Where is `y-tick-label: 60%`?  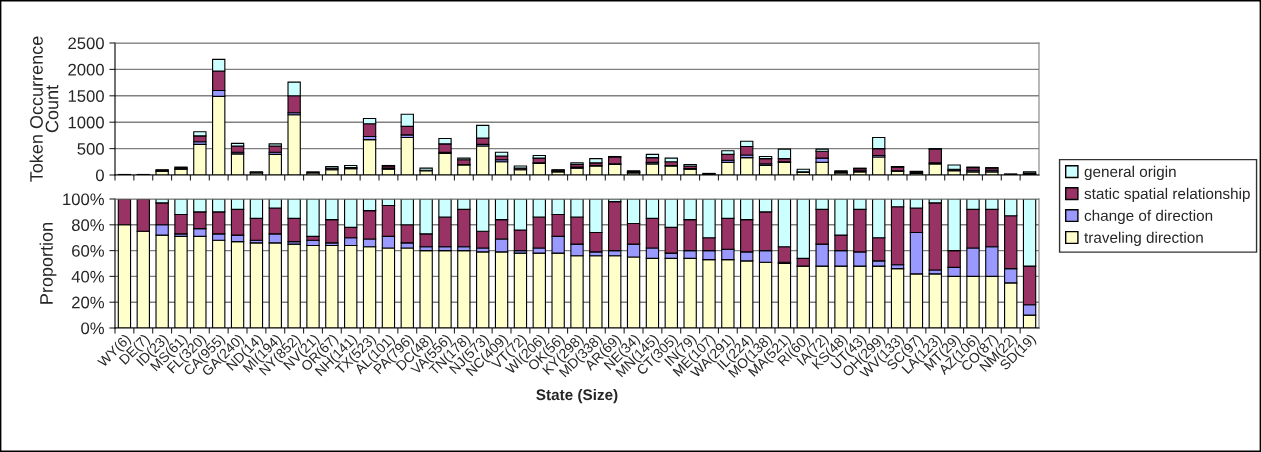 y-tick-label: 60% is located at coordinates (88, 251).